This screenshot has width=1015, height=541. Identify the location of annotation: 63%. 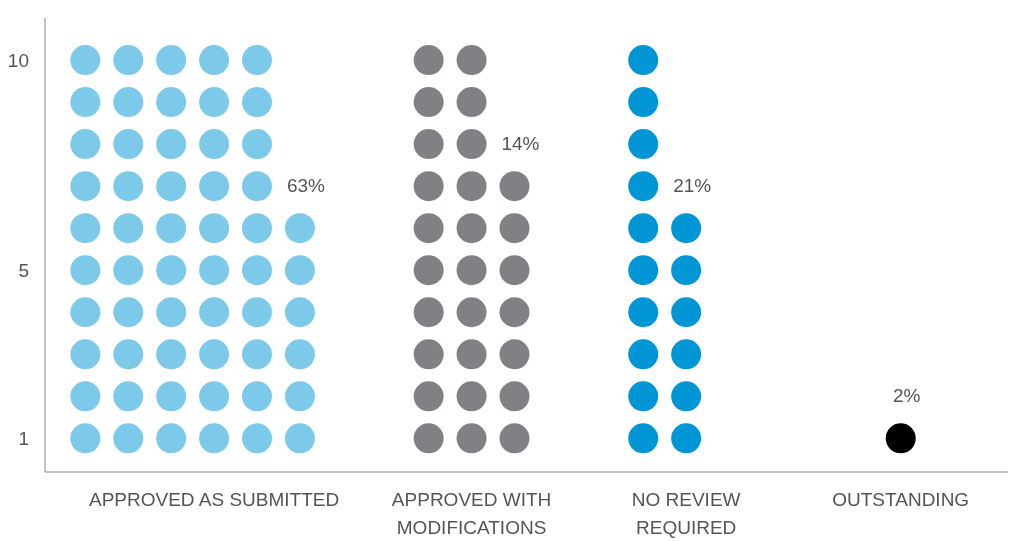
(306, 186).